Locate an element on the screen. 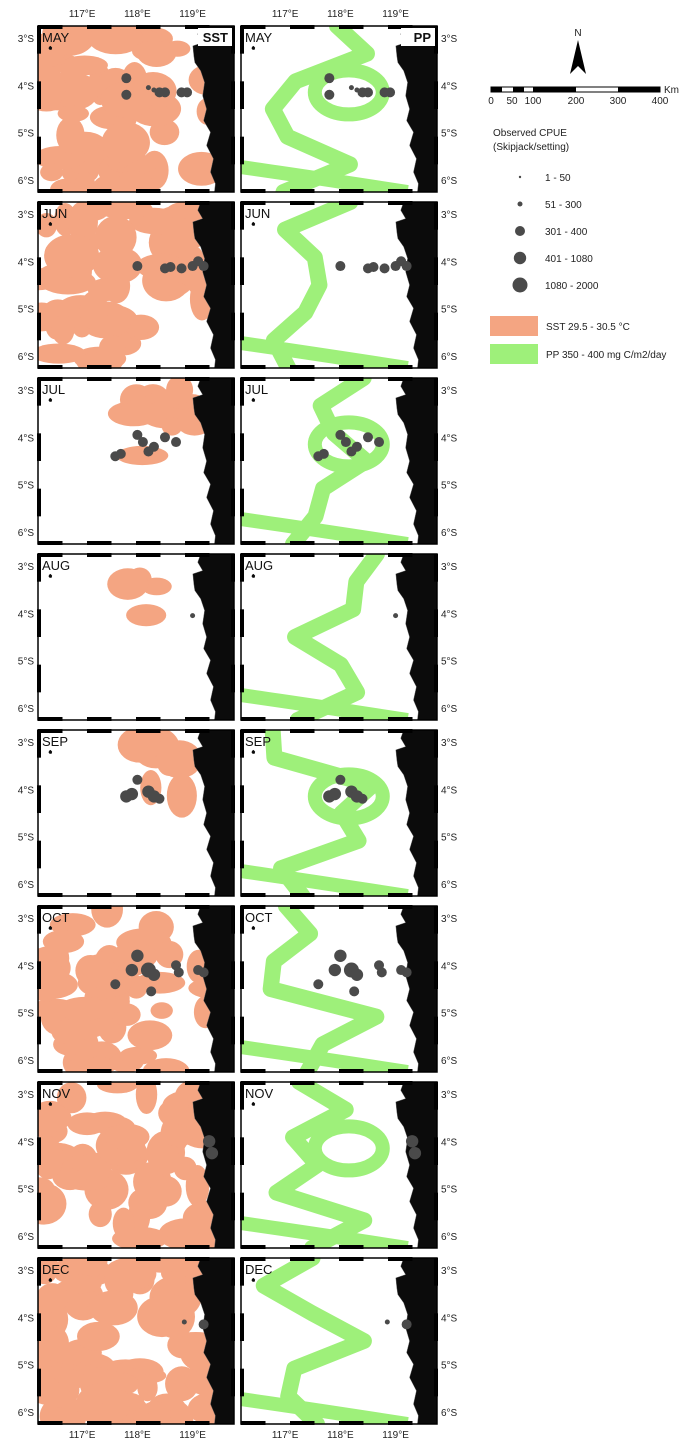 The image size is (685, 1450). pp-legend-label: PP 350 - 400 mg C/m2/day is located at coordinates (606, 355).